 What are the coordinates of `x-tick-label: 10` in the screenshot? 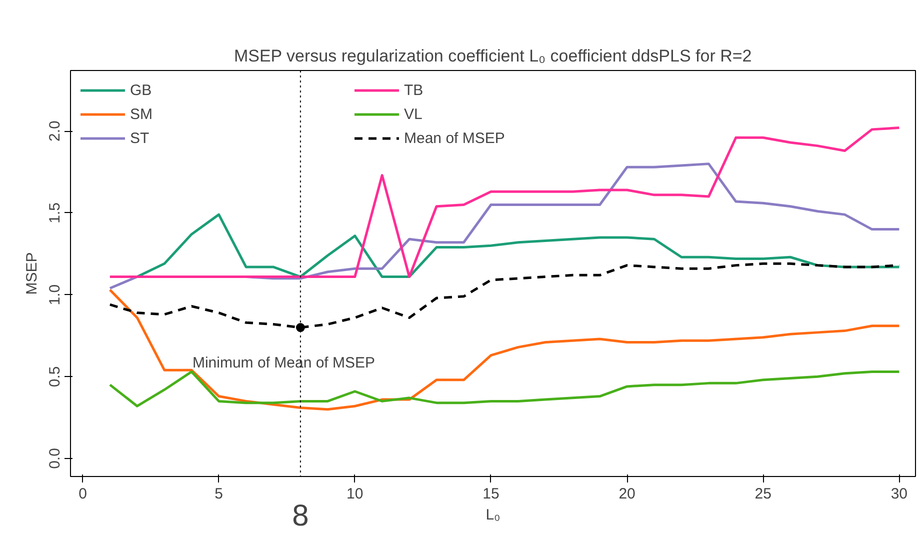 It's located at (355, 494).